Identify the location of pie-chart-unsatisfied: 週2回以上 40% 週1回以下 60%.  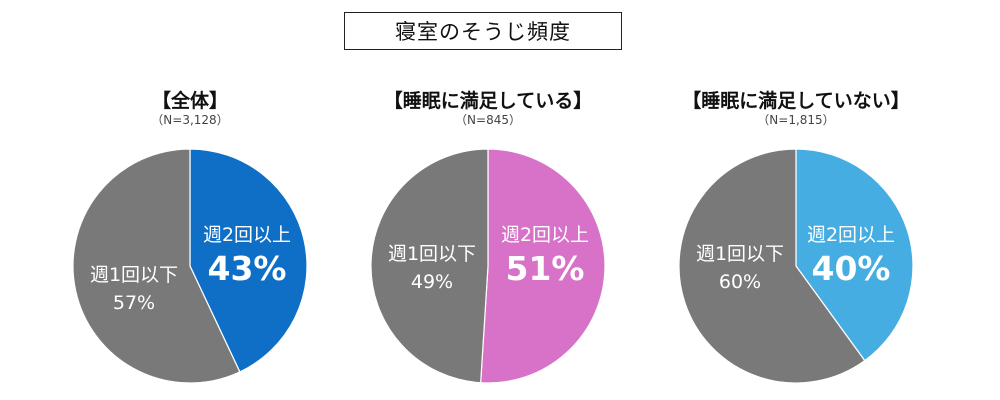
(796, 266).